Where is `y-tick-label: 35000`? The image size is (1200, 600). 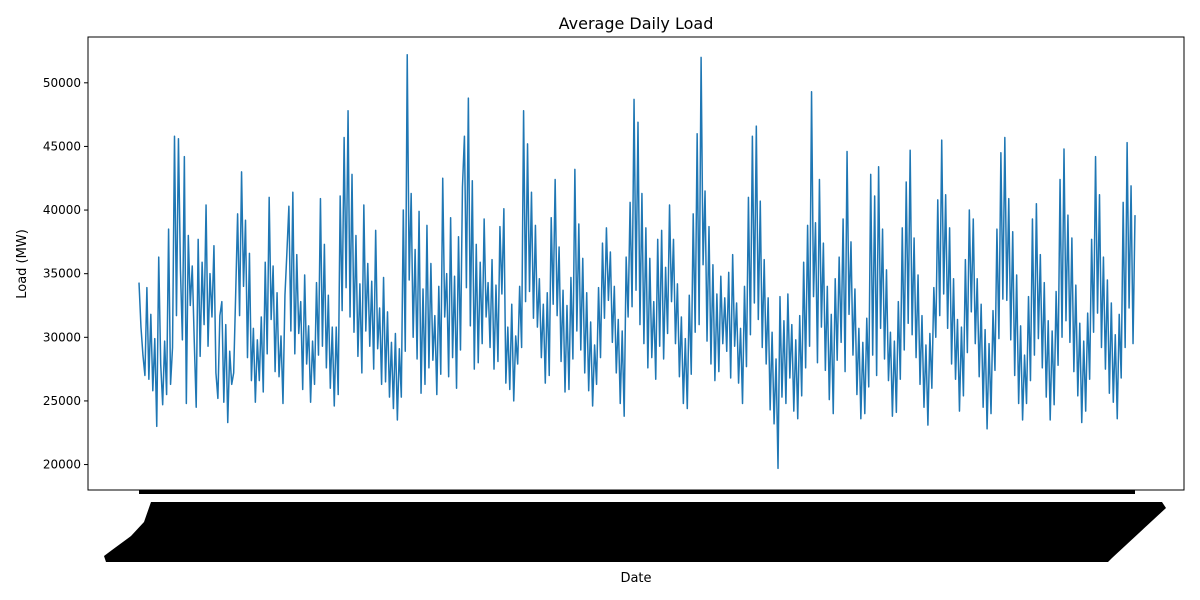 y-tick-label: 35000 is located at coordinates (62, 274).